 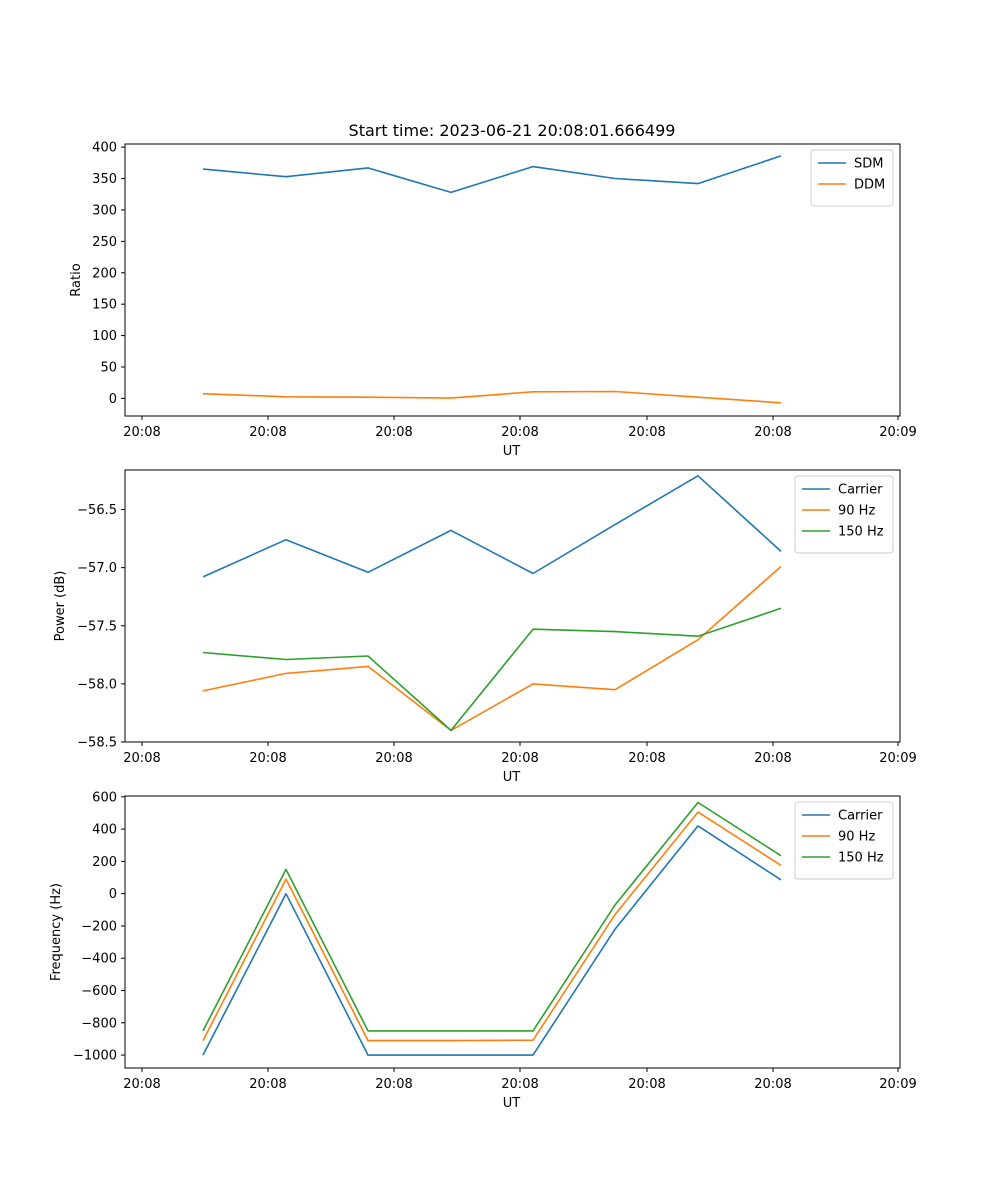 What do you see at coordinates (104, 179) in the screenshot?
I see `y-tick-label: 350` at bounding box center [104, 179].